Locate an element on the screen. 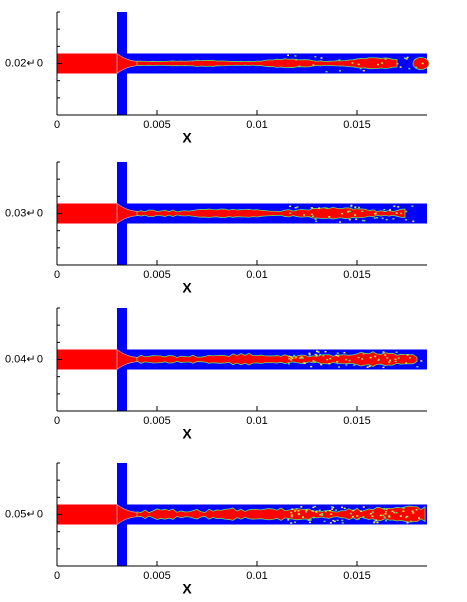  liquid-inlet is located at coordinates (88, 213).